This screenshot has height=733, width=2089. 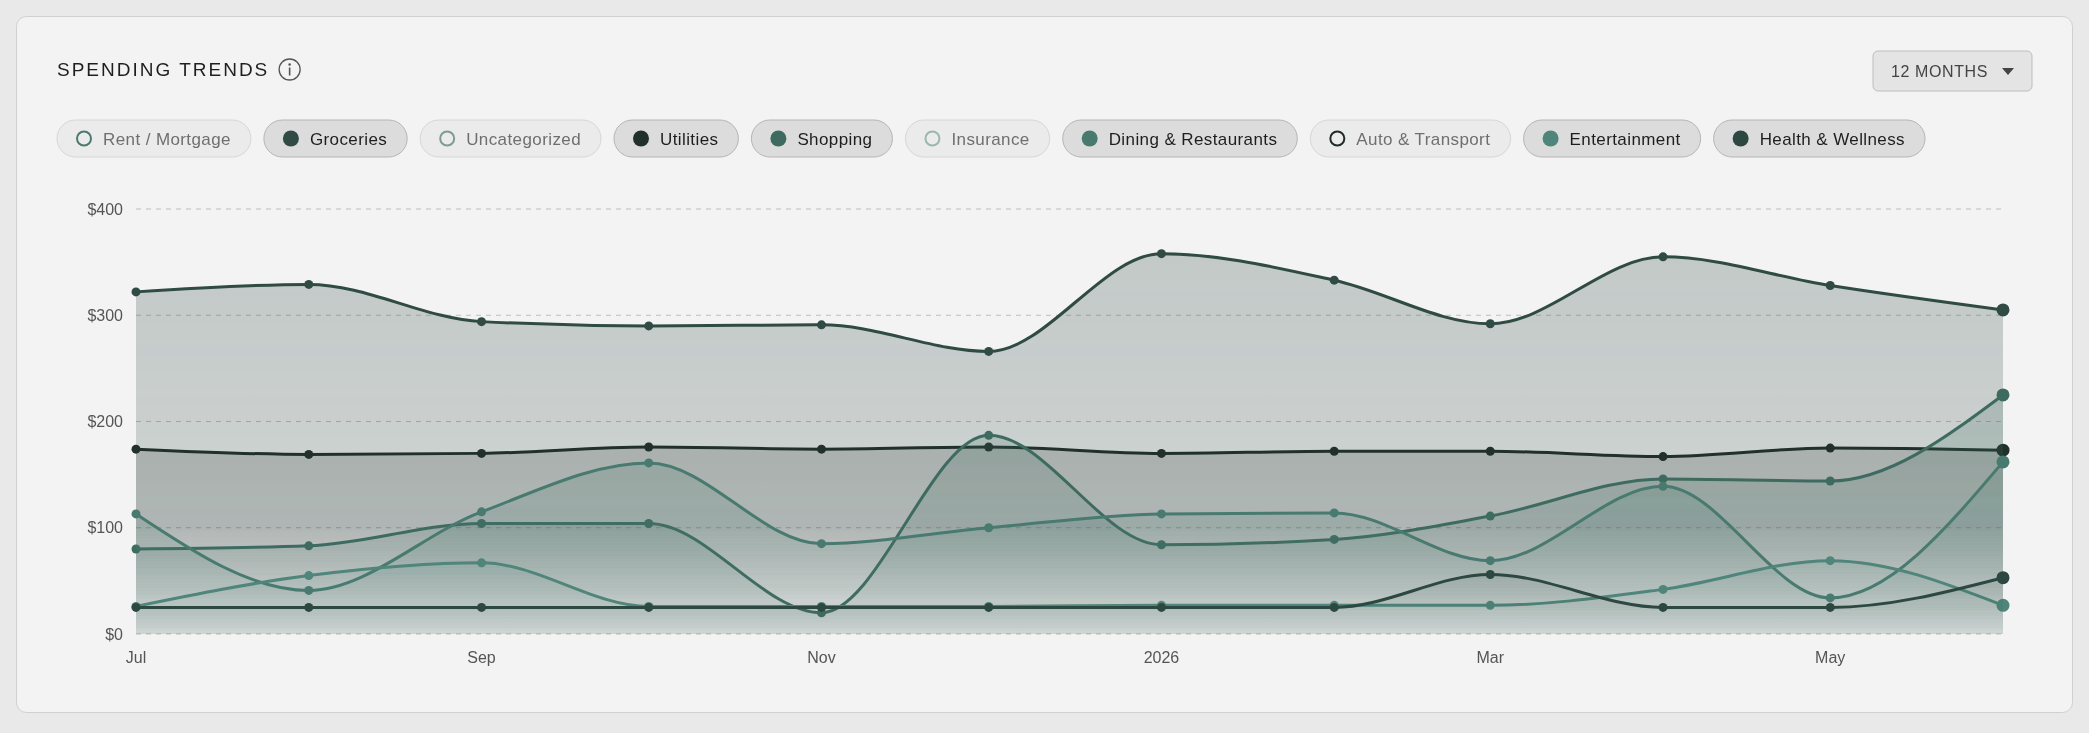 What do you see at coordinates (1625, 139) in the screenshot?
I see `legend-label: Entertainment` at bounding box center [1625, 139].